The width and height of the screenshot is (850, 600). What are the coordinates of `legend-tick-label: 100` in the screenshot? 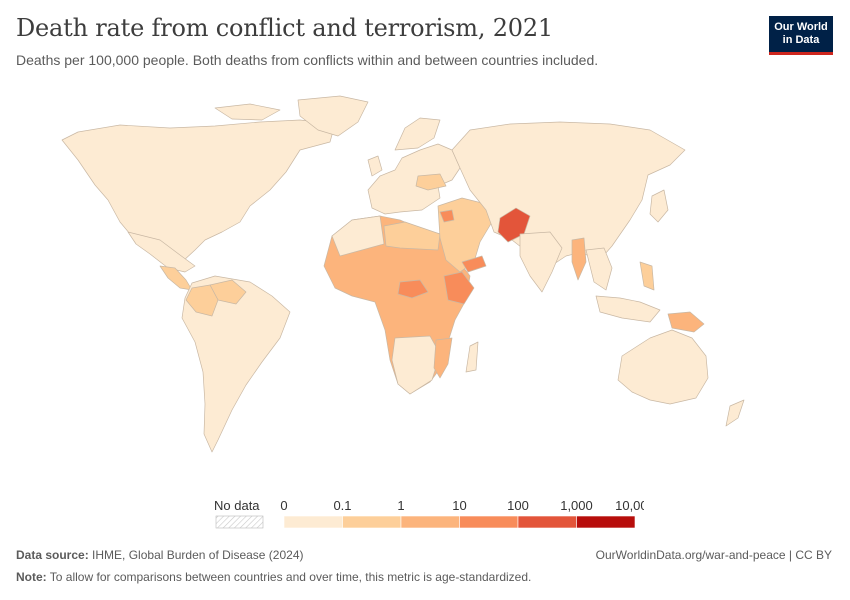 It's located at (518, 505).